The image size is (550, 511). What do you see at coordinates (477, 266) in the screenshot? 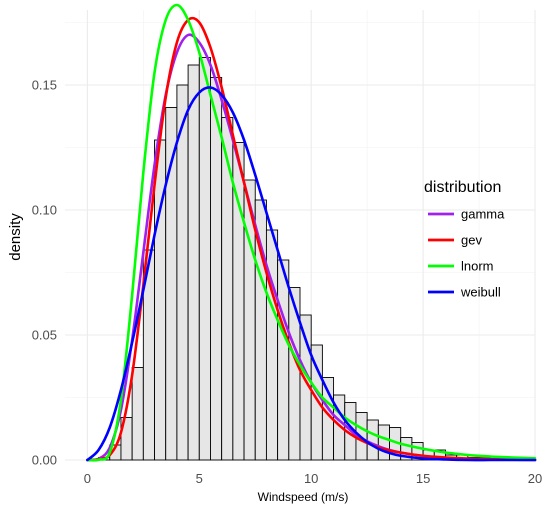
I see `legend-label-lnorm: lnorm` at bounding box center [477, 266].